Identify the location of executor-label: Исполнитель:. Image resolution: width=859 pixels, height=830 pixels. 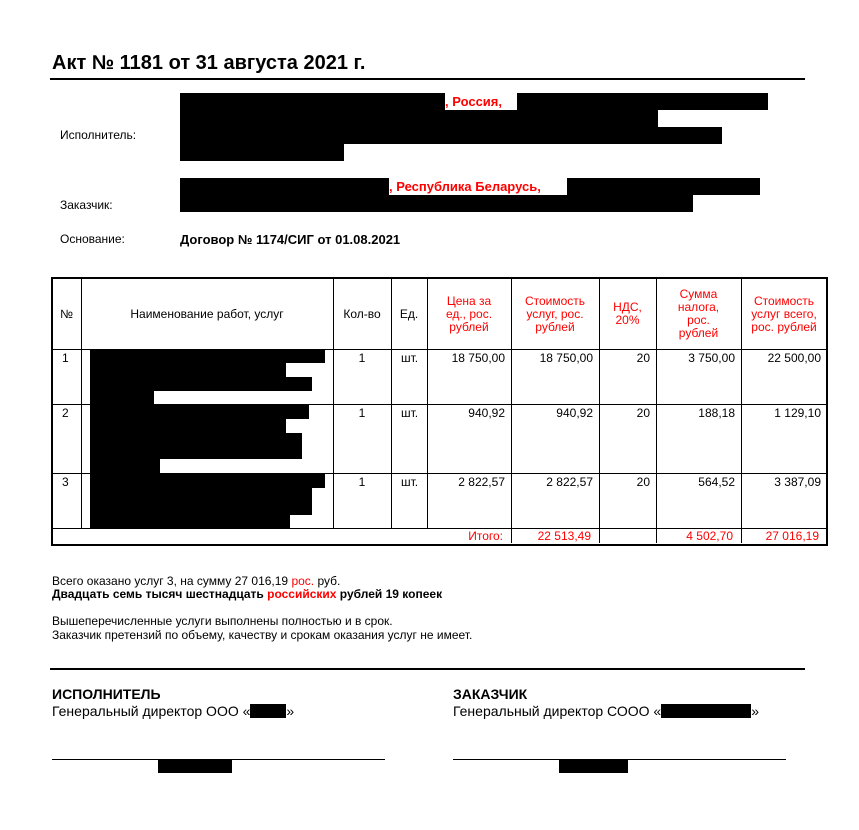
(98, 135).